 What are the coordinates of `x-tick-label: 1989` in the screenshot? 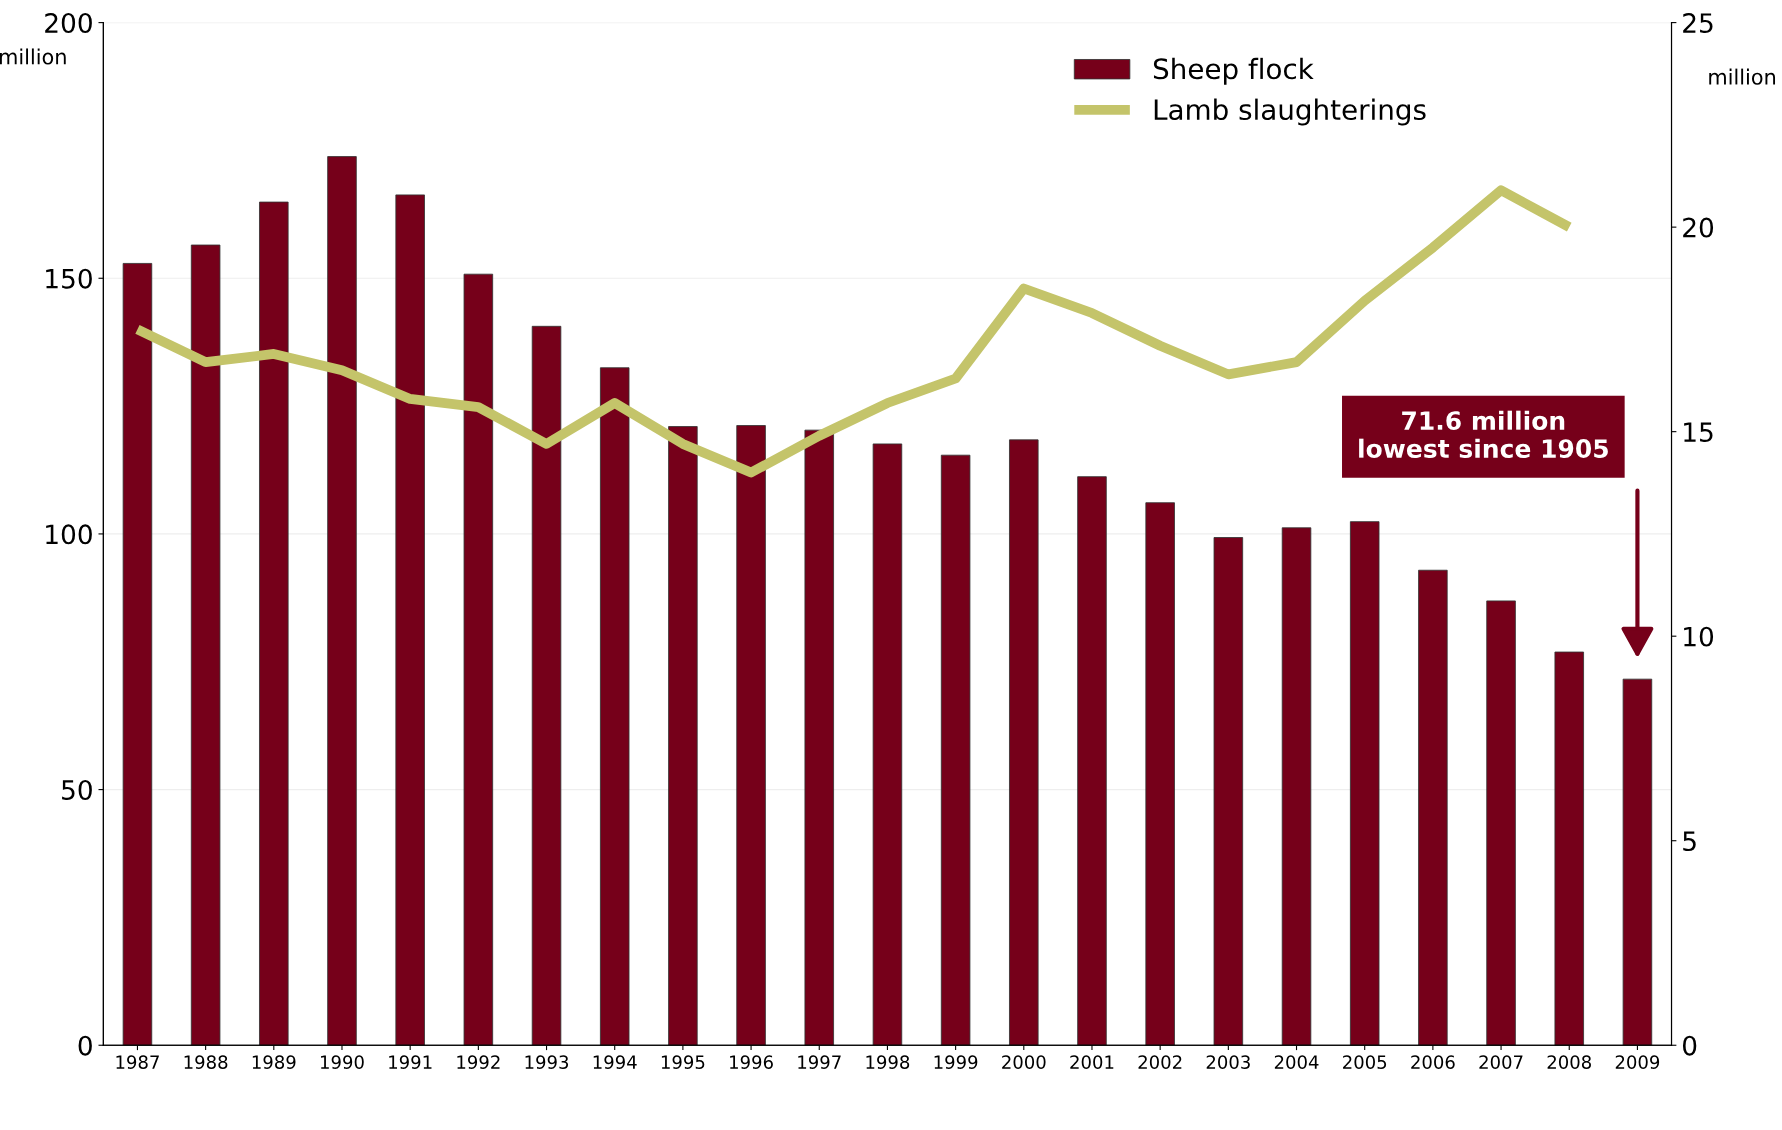 It's located at (274, 1062).